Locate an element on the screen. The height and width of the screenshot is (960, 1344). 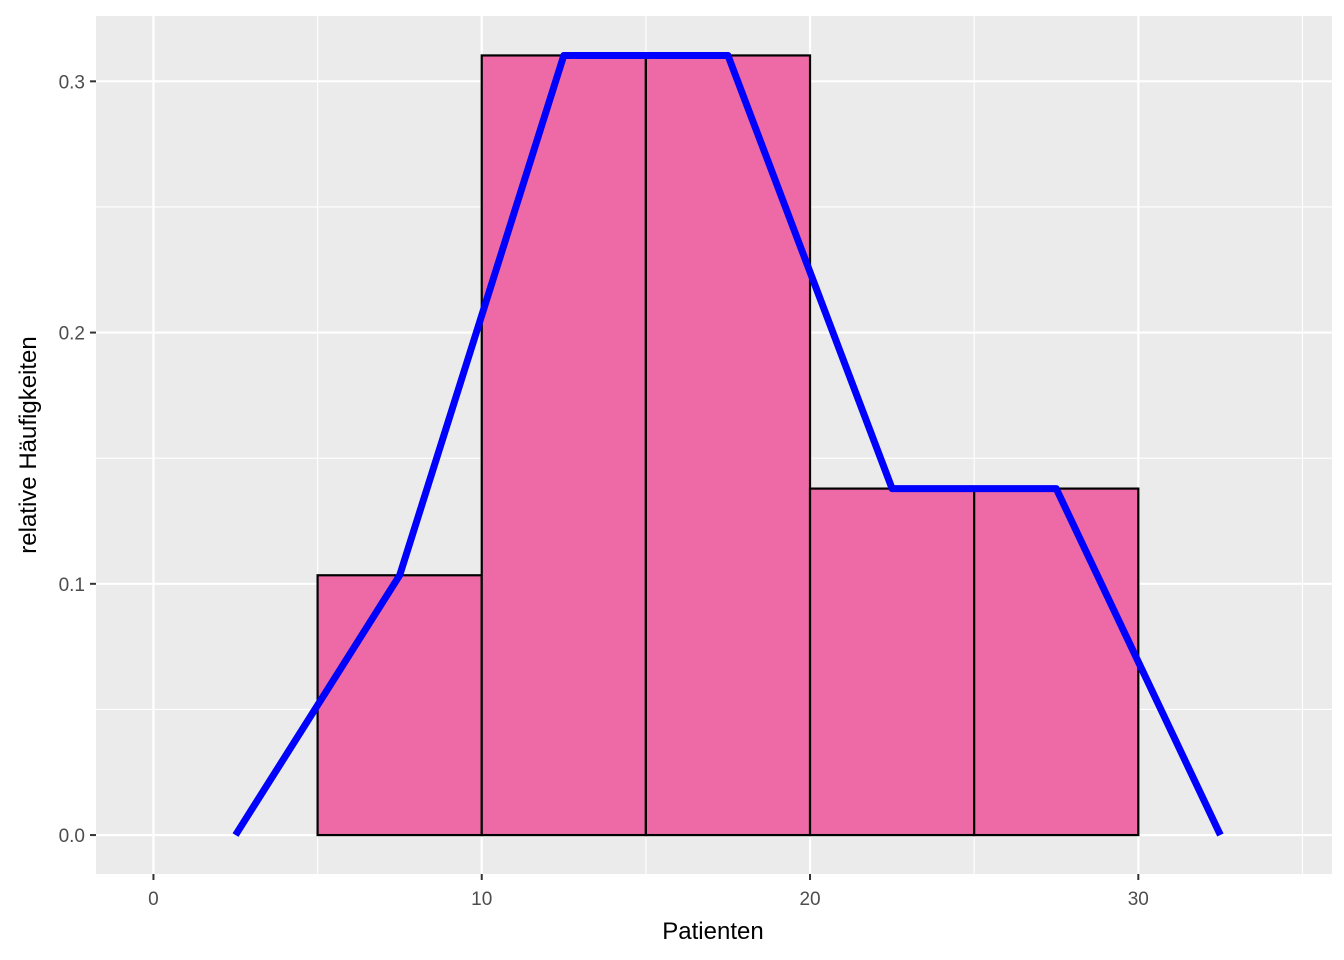
y-axis-title: relative Häufigkeiten is located at coordinates (28, 444).